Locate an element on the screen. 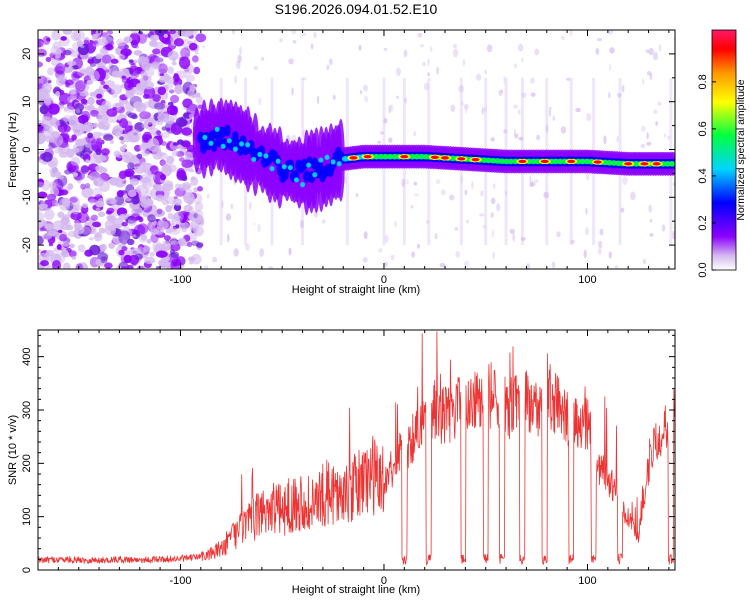 Image resolution: width=750 pixels, height=600 pixels. colorbar-label: Normalized spectral amplitude is located at coordinates (741, 149).